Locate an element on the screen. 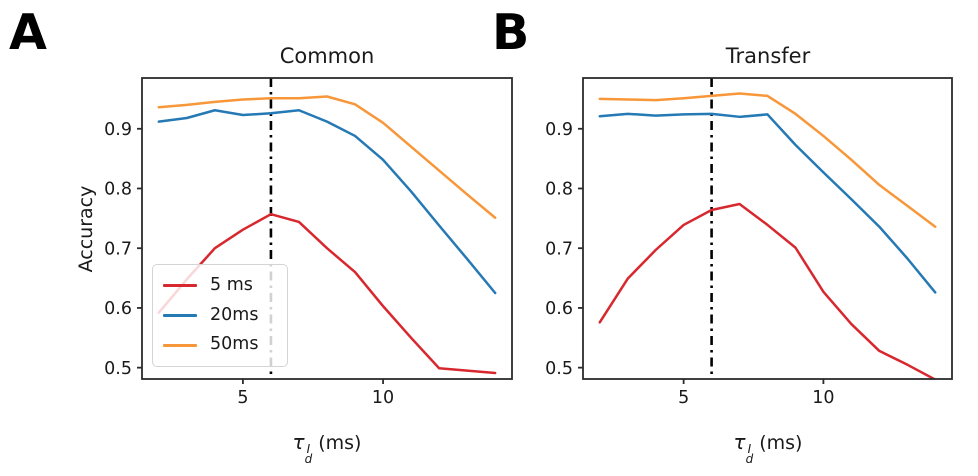 The image size is (978, 476). legend-label: 50ms is located at coordinates (234, 344).